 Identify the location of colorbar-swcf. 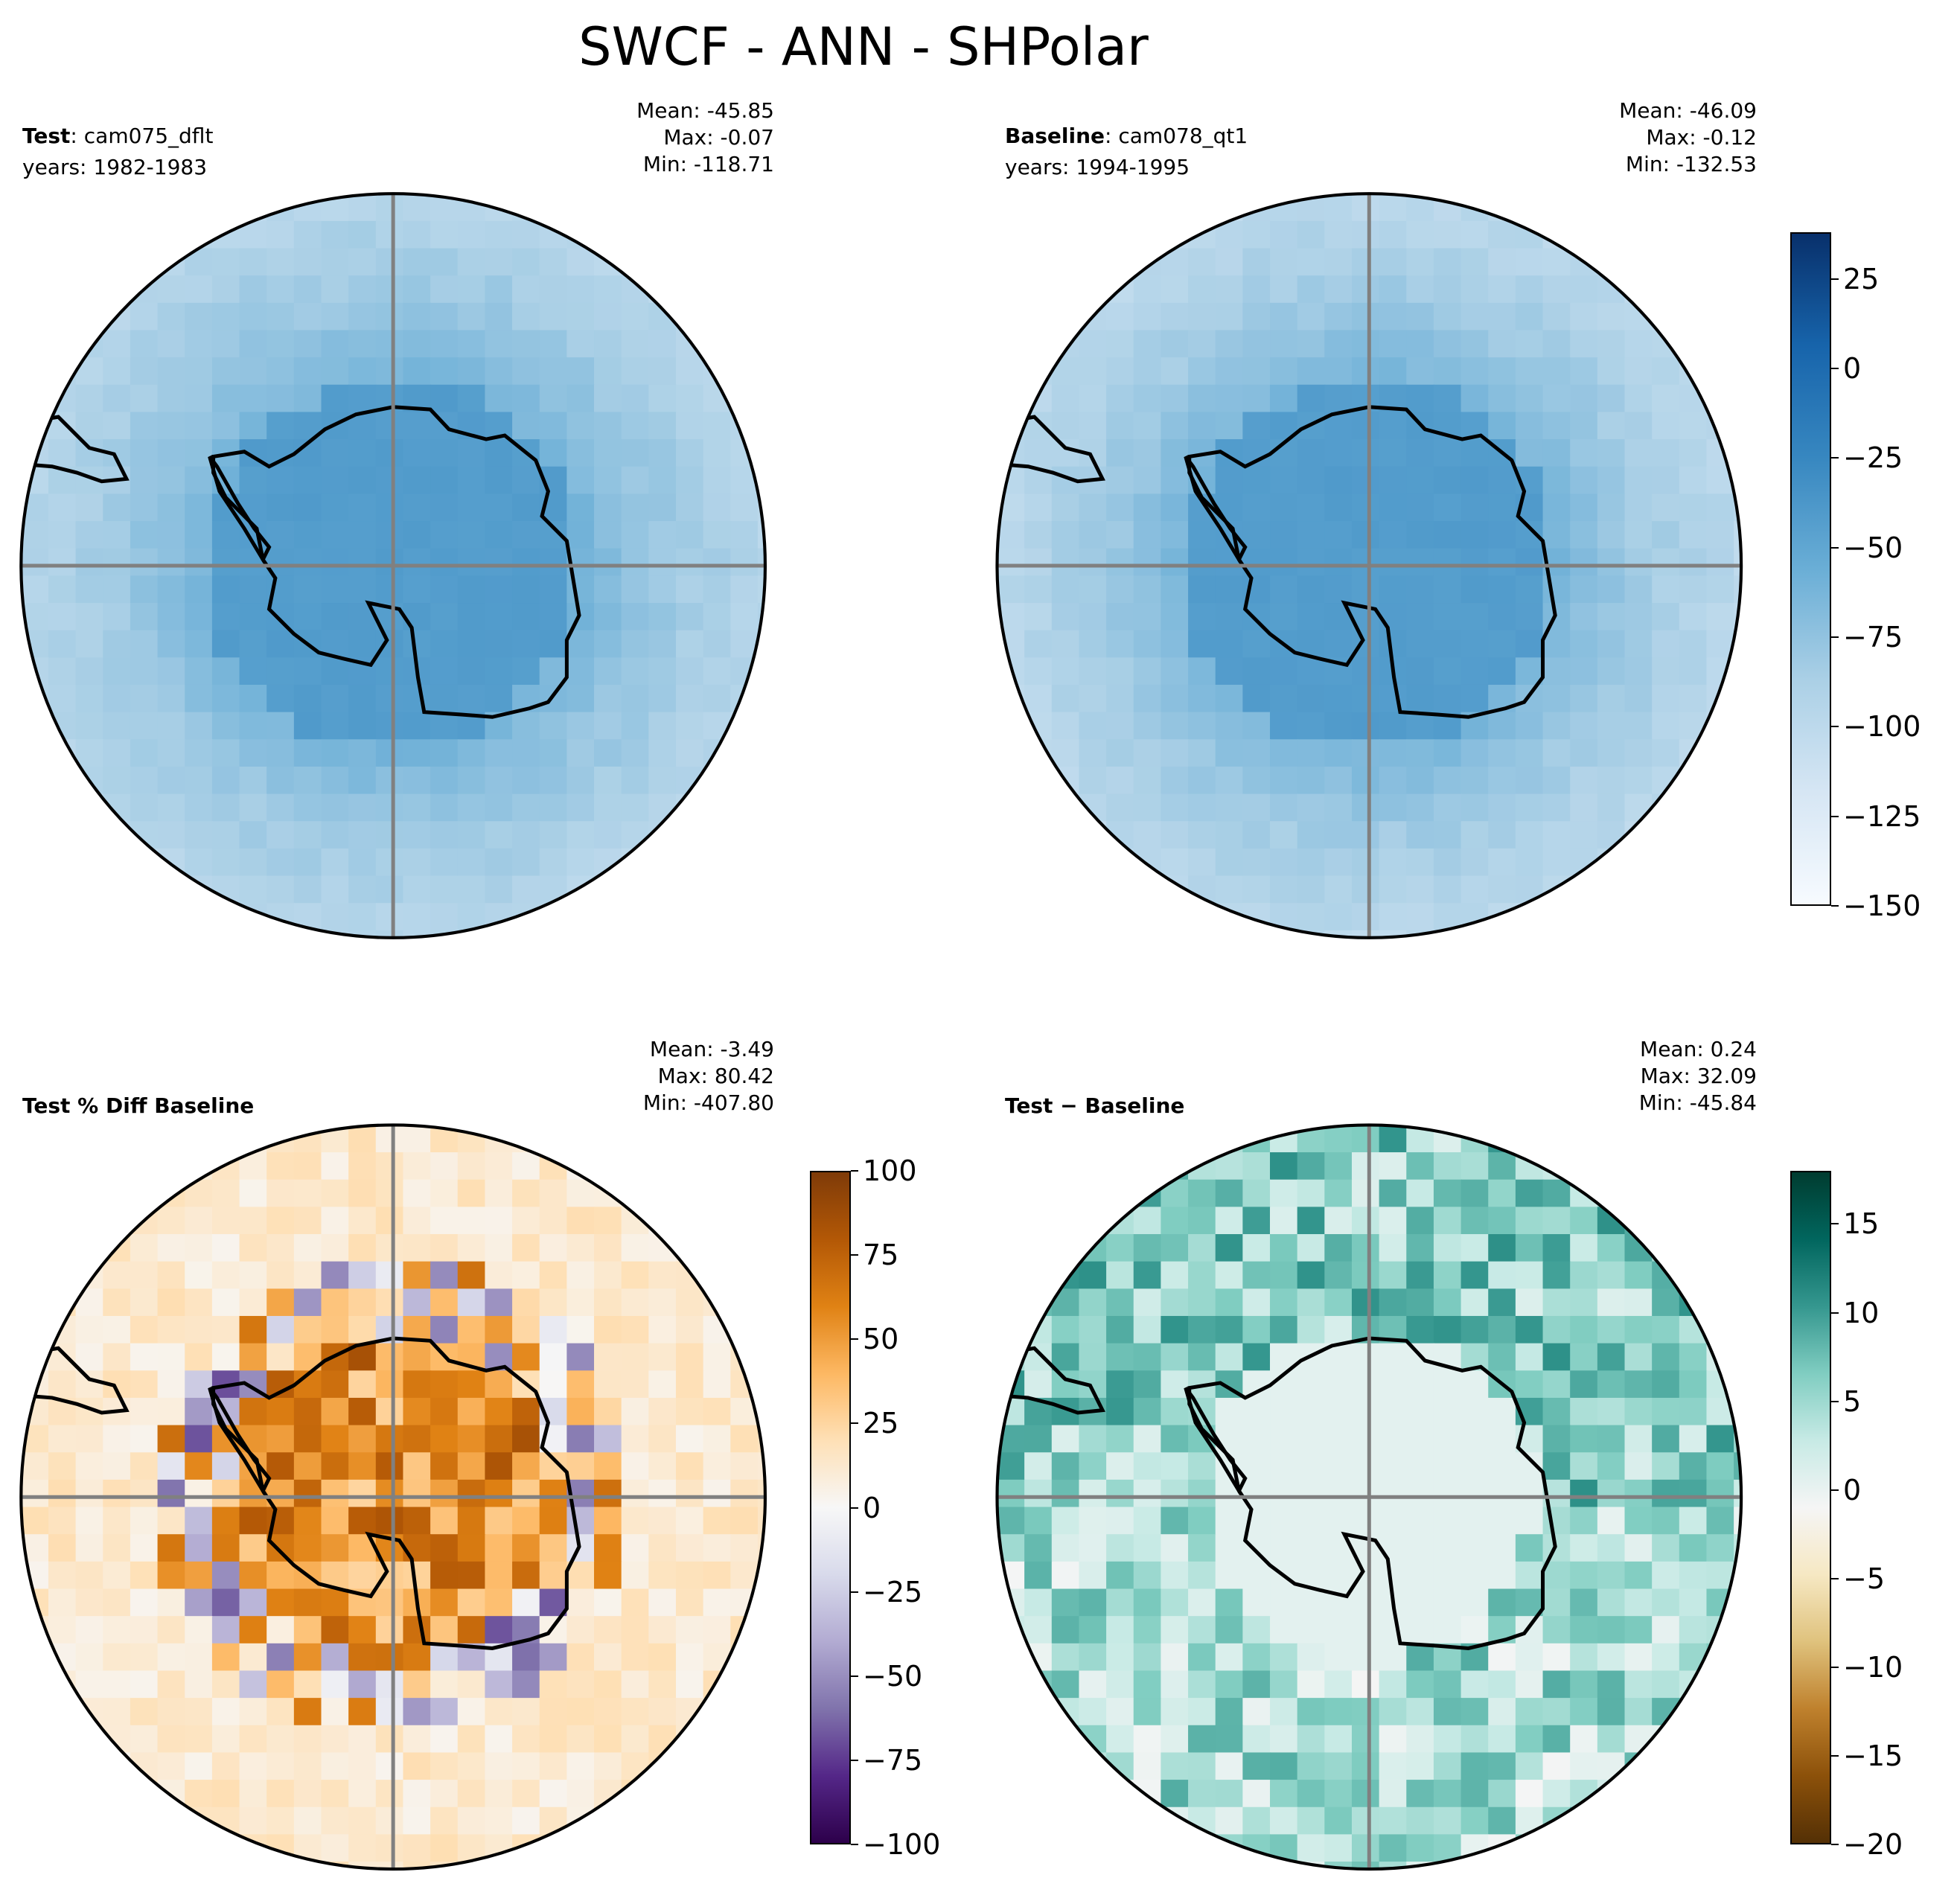
(1810, 569).